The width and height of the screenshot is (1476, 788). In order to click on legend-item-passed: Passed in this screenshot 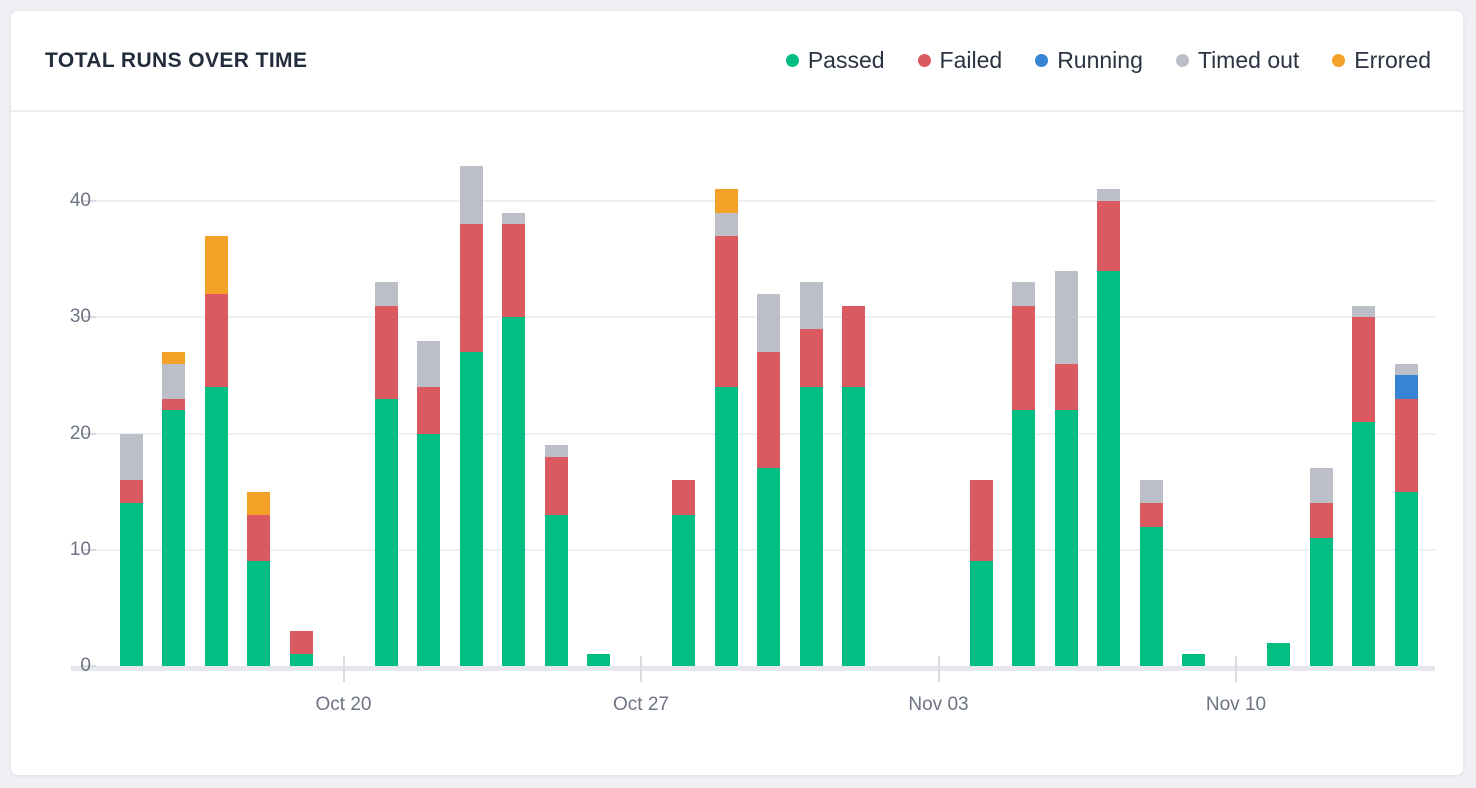, I will do `click(835, 60)`.